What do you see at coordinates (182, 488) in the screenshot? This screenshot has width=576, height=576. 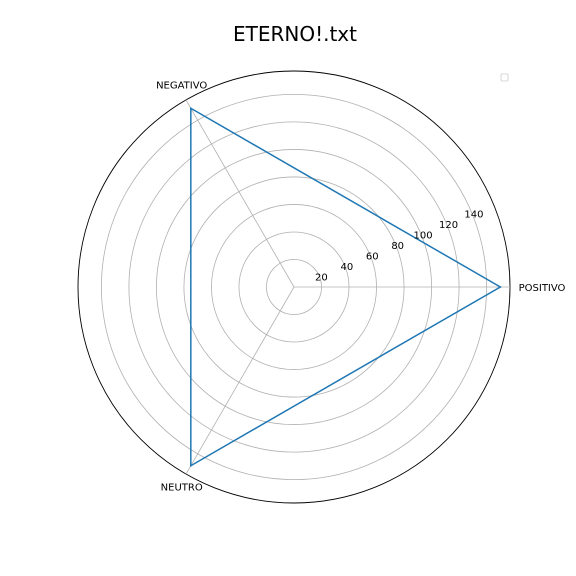 I see `category-label: NEUTRO` at bounding box center [182, 488].